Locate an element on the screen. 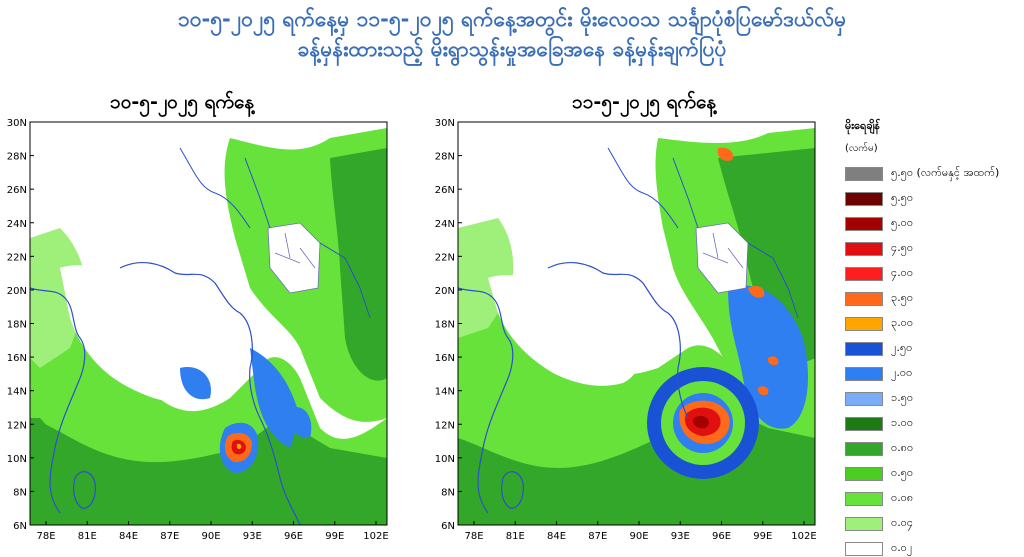  map-1-lat-axis: 30N 28N 26N 24N 22N 20N 18N 16N 14N 12N 10N 8N 6N is located at coordinates (20, 325).